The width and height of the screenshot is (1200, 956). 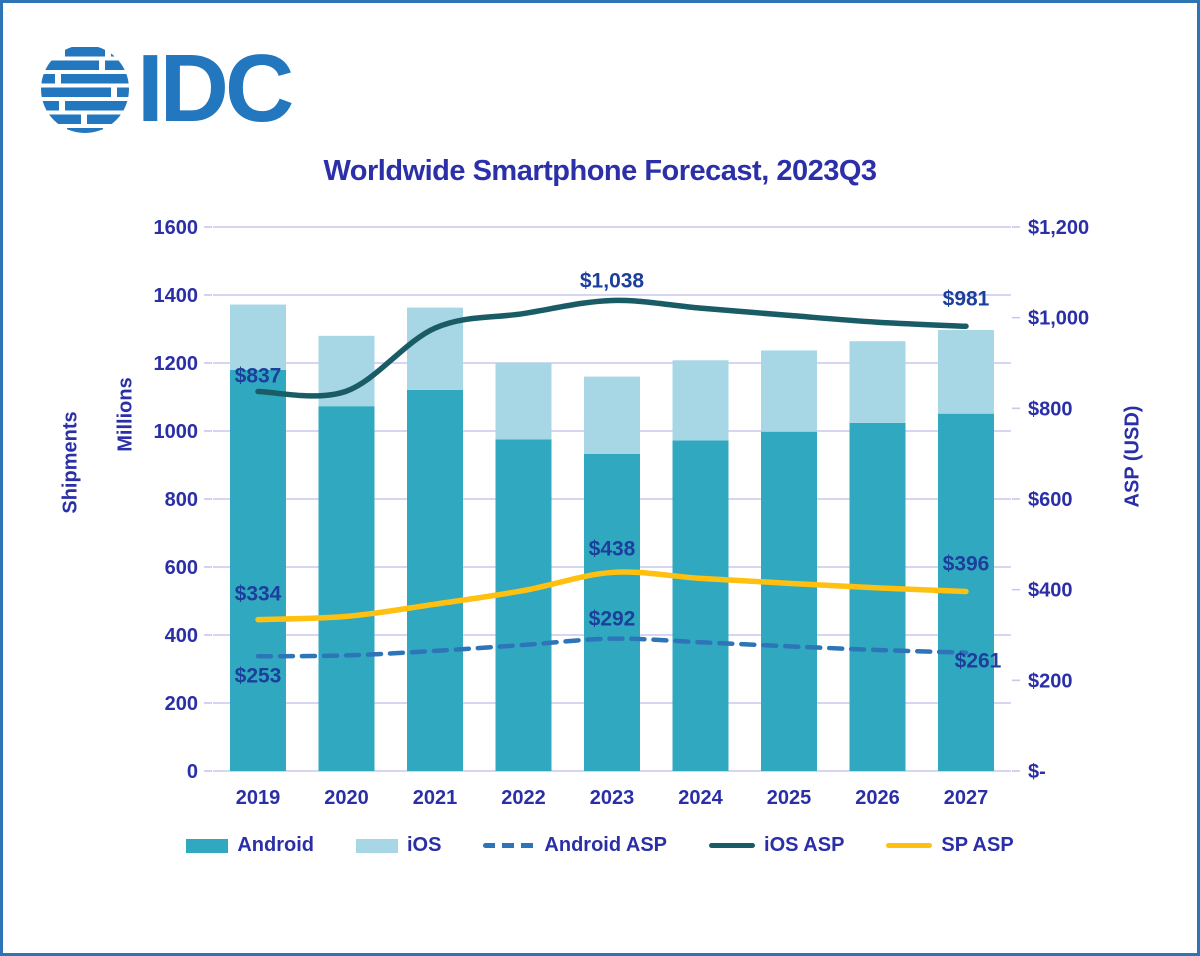 What do you see at coordinates (966, 798) in the screenshot?
I see `x-axis-year-label: 2027` at bounding box center [966, 798].